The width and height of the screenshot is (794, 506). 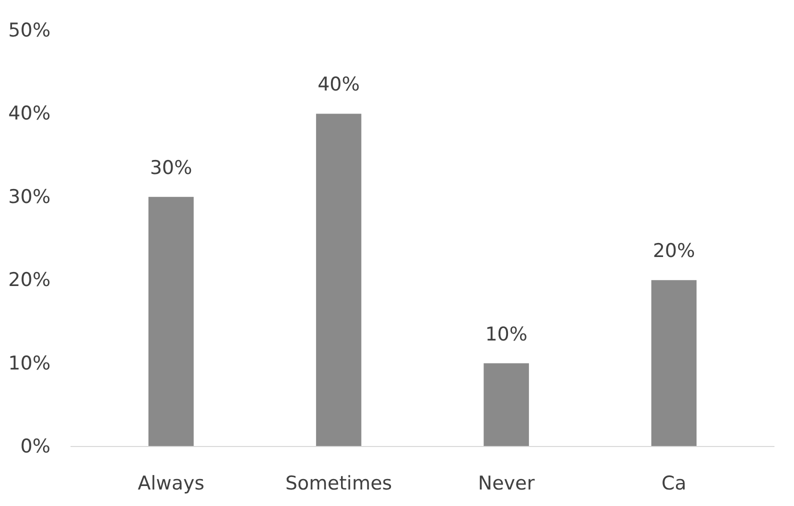 I want to click on y-tick-label: 50%, so click(x=29, y=31).